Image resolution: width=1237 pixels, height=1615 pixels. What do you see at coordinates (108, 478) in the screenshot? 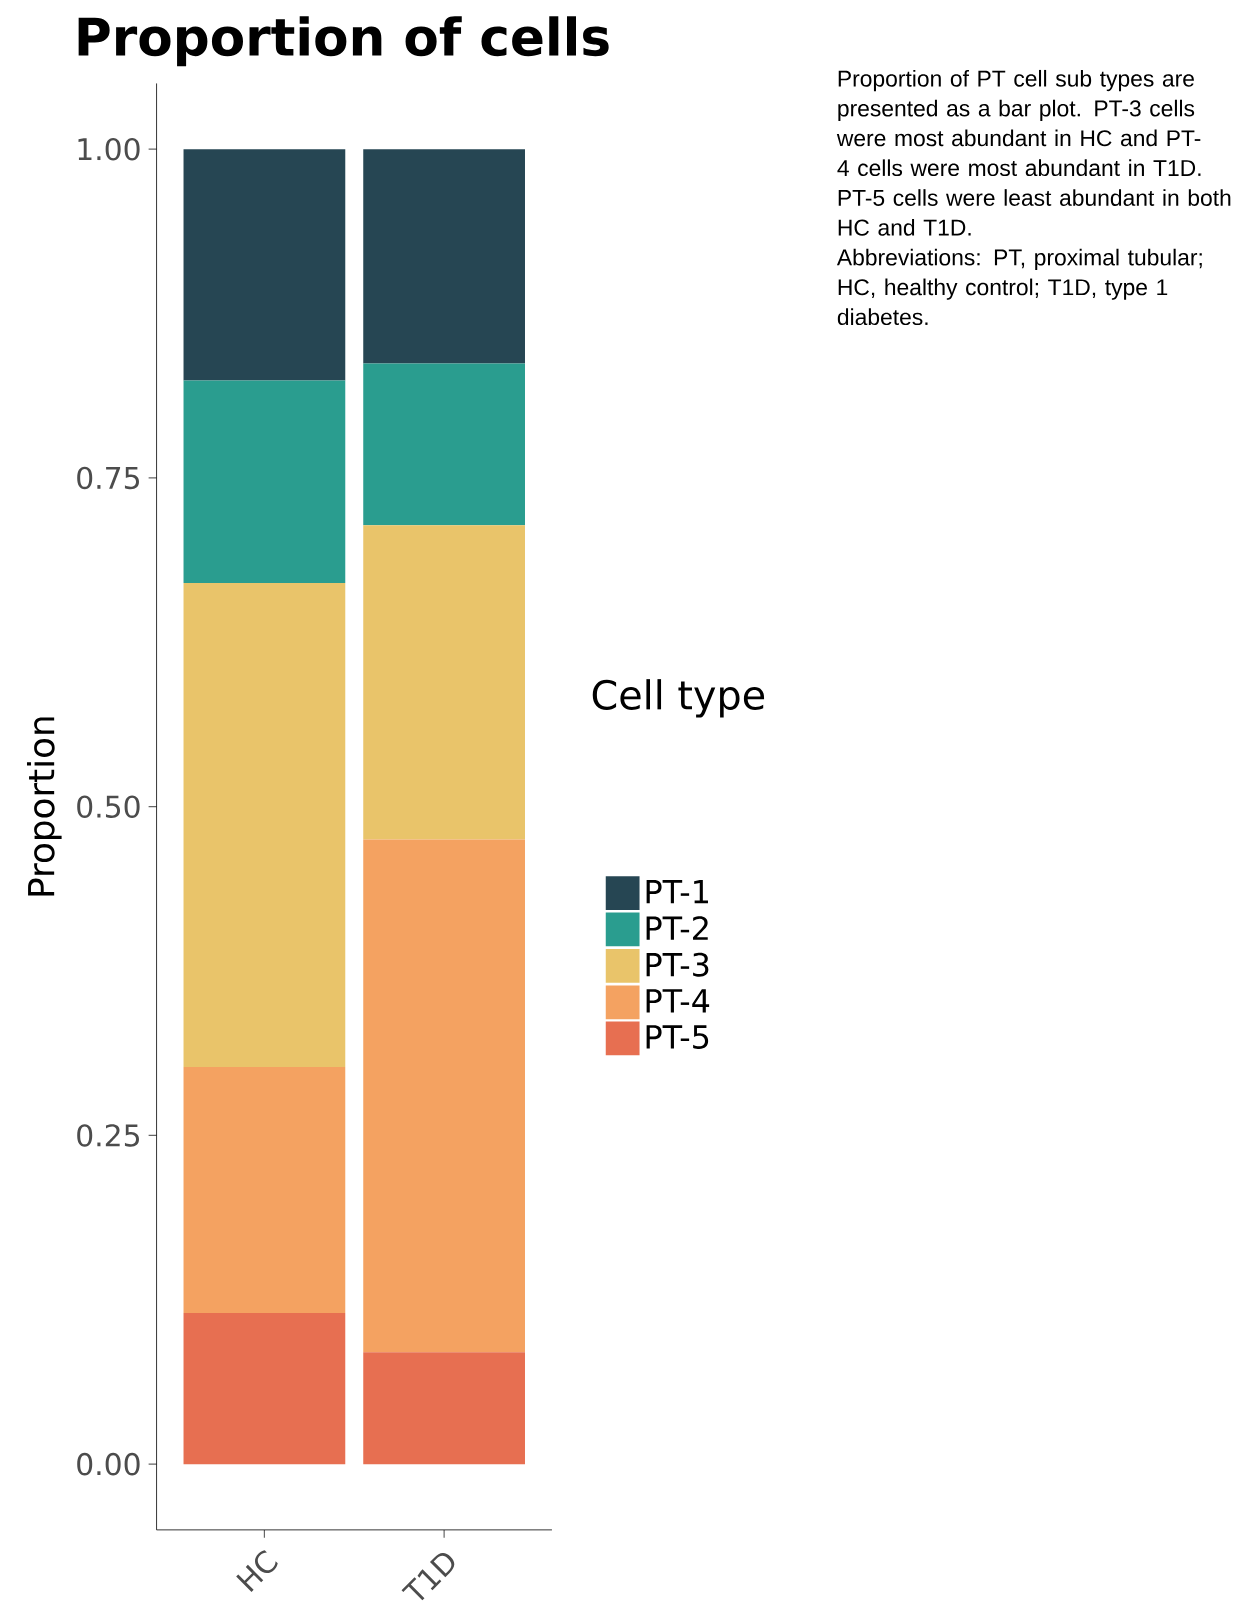
I see `y-tick-label: 0.75` at bounding box center [108, 478].